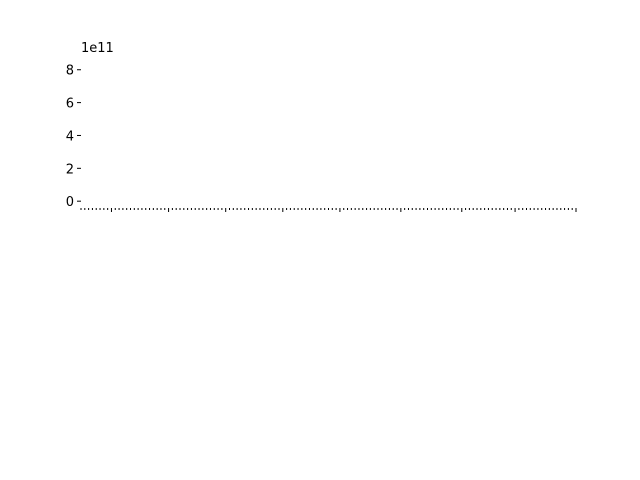  I want to click on axis-offset: 1e11, so click(97, 48).